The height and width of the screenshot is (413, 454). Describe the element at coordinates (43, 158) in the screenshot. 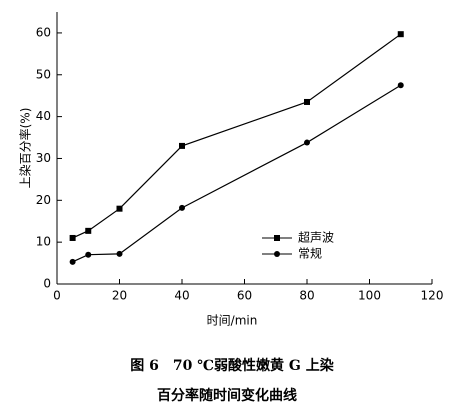

I see `y-tick-label: 30` at that location.